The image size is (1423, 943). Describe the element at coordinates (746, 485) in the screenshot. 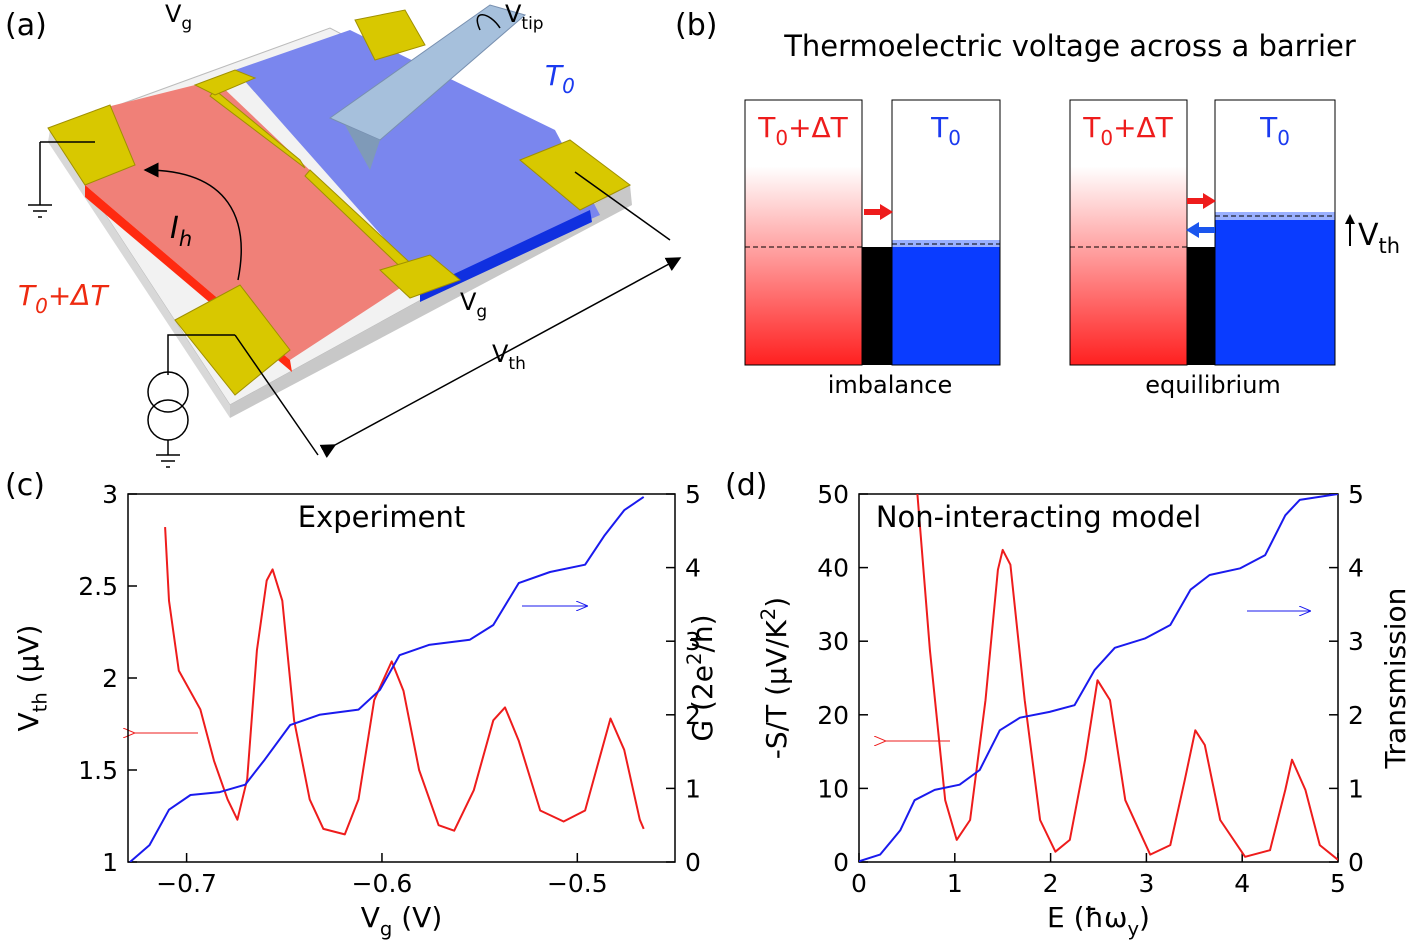

I see `panel-label: (d)` at that location.